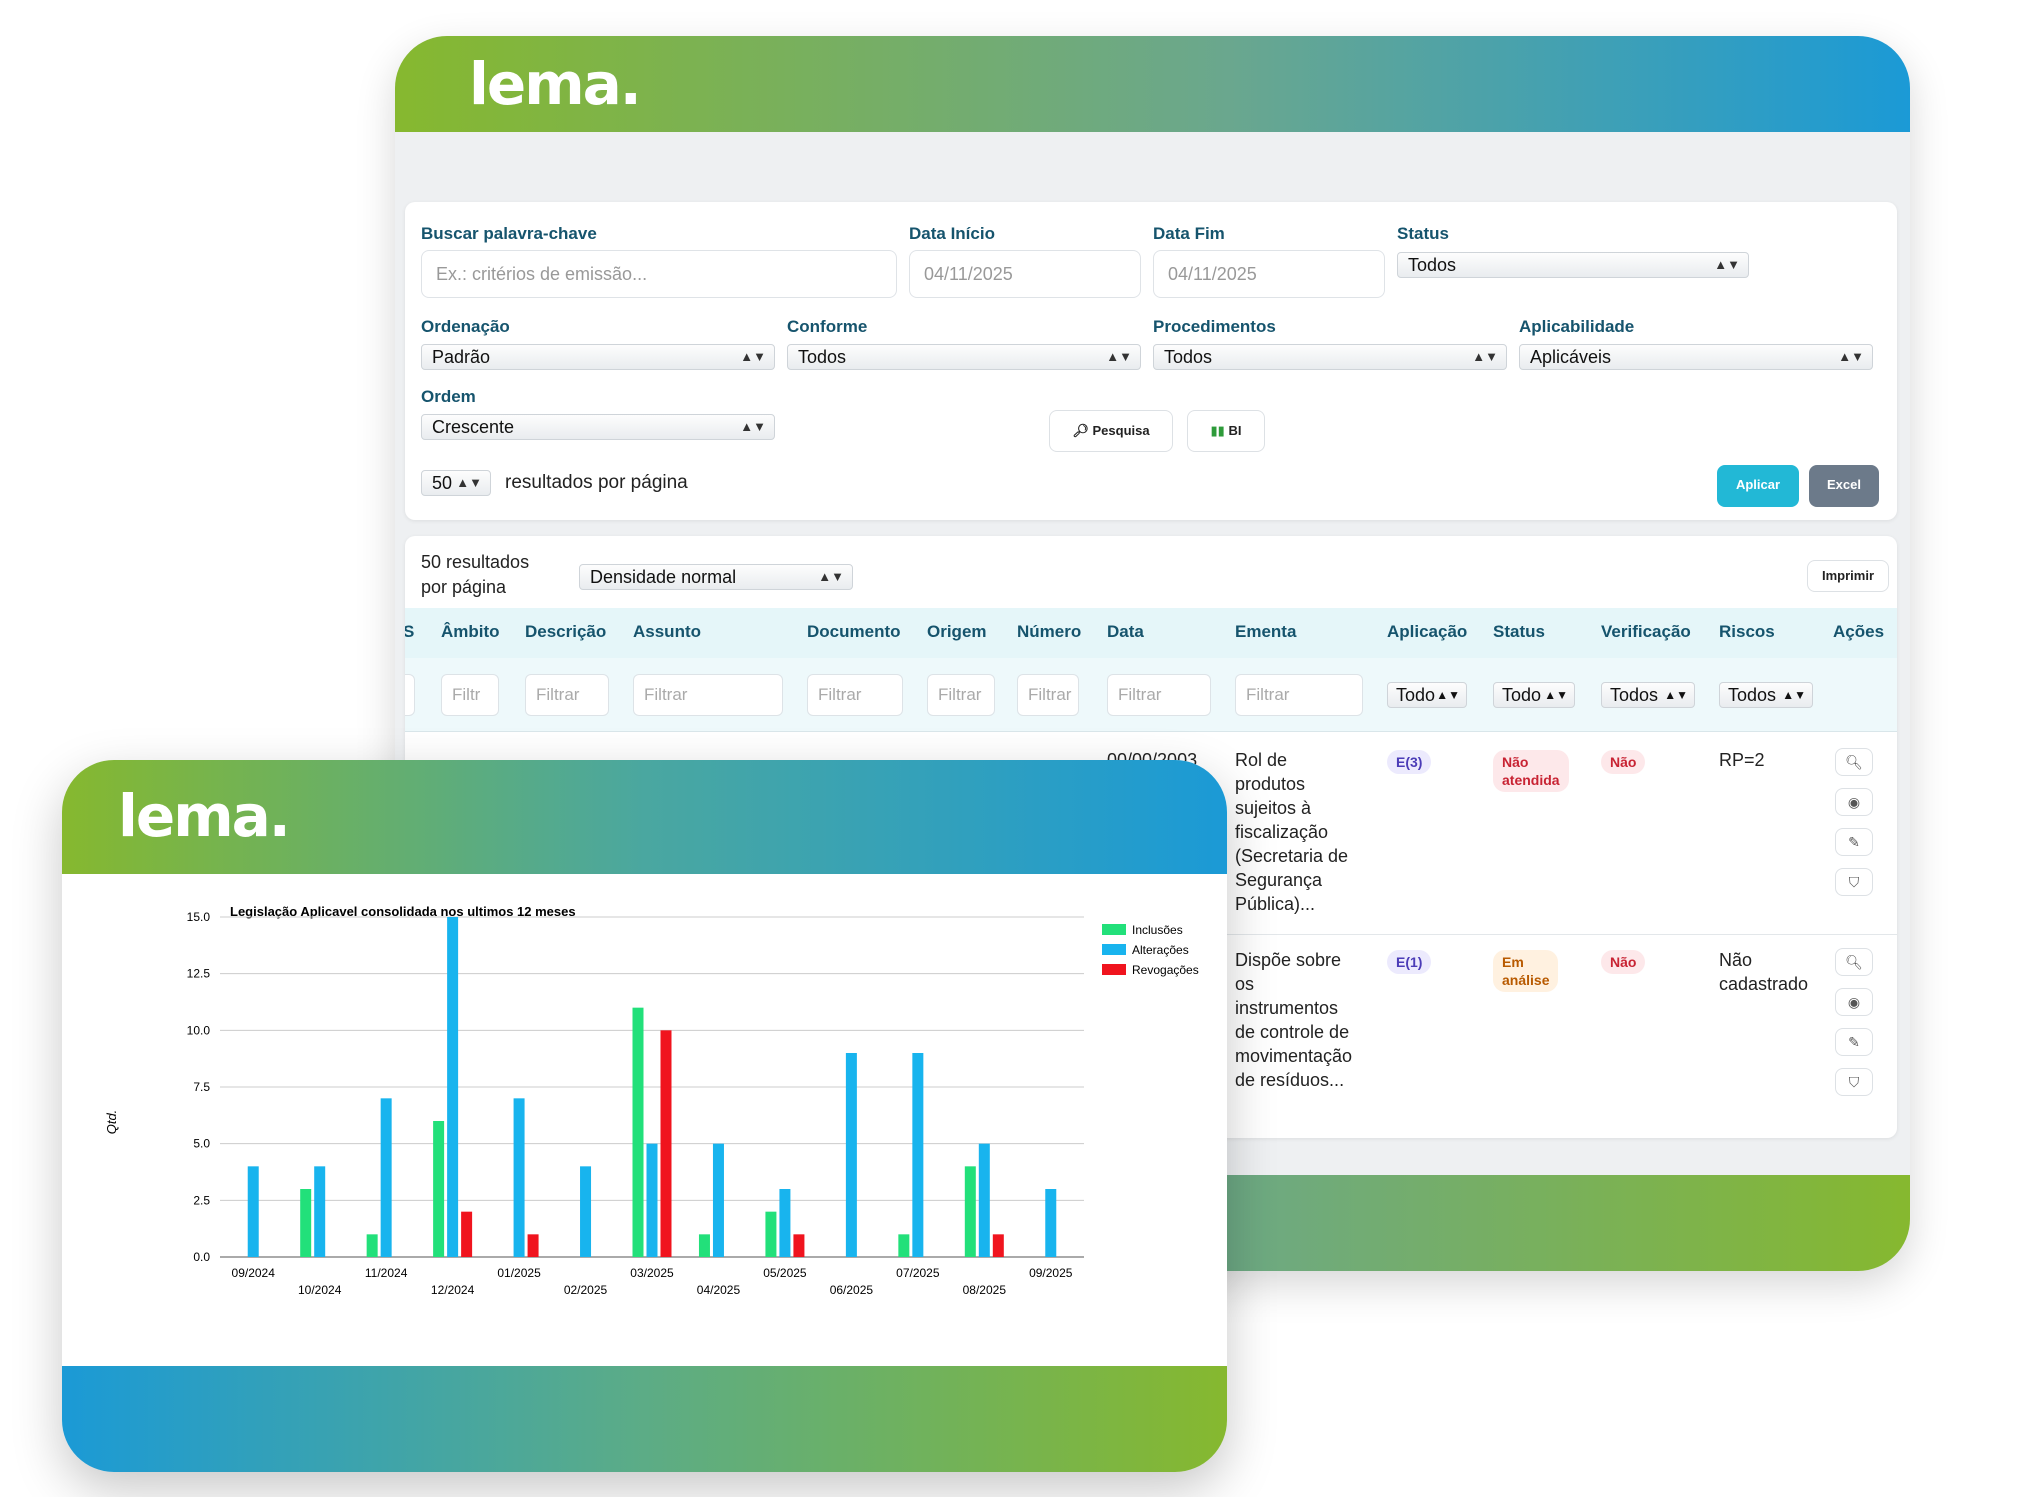 Image resolution: width=2033 pixels, height=1497 pixels. Describe the element at coordinates (961, 695) in the screenshot. I see `filter-origem: Filtrar` at that location.